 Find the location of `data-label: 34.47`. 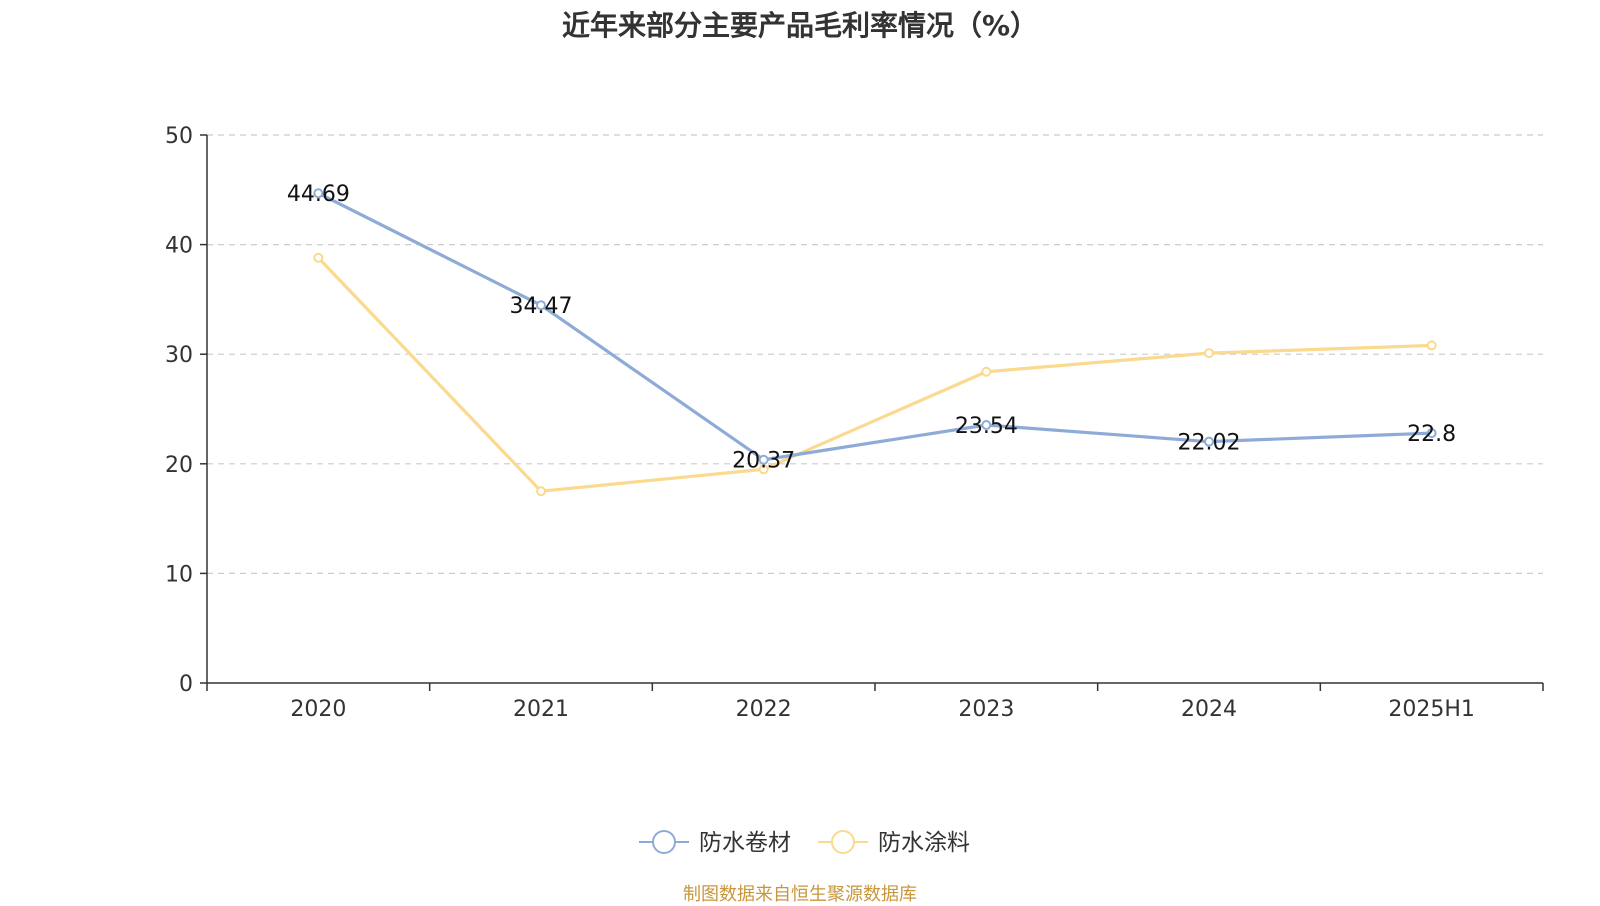

data-label: 34.47 is located at coordinates (541, 306).